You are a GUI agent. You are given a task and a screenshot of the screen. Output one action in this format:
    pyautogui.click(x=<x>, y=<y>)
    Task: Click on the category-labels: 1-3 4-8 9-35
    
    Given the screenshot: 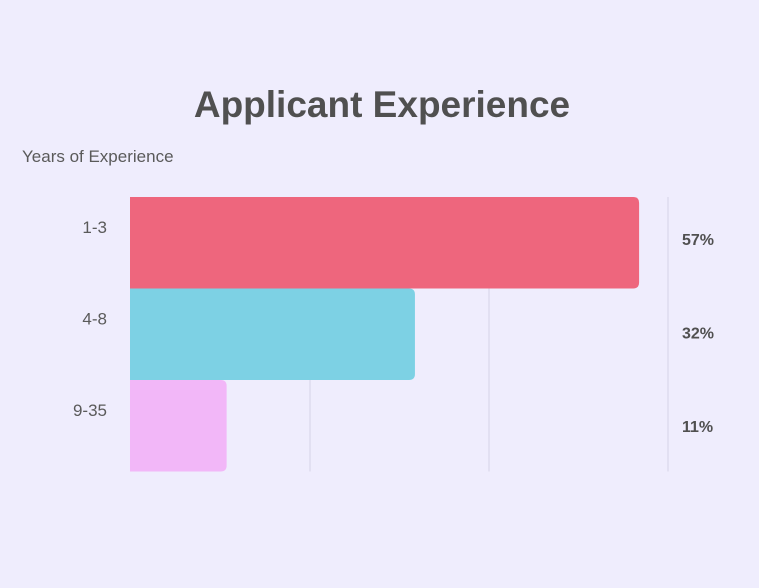 What is the action you would take?
    pyautogui.click(x=90, y=319)
    